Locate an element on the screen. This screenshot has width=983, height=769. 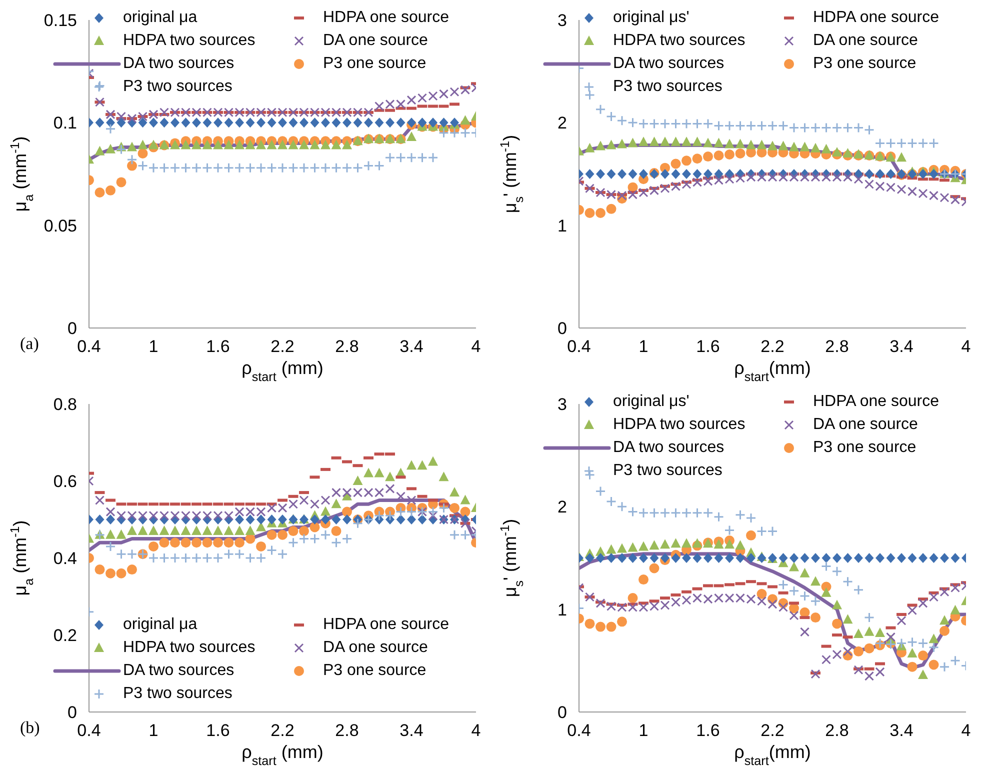
legend-label: DA two sources is located at coordinates (668, 448).